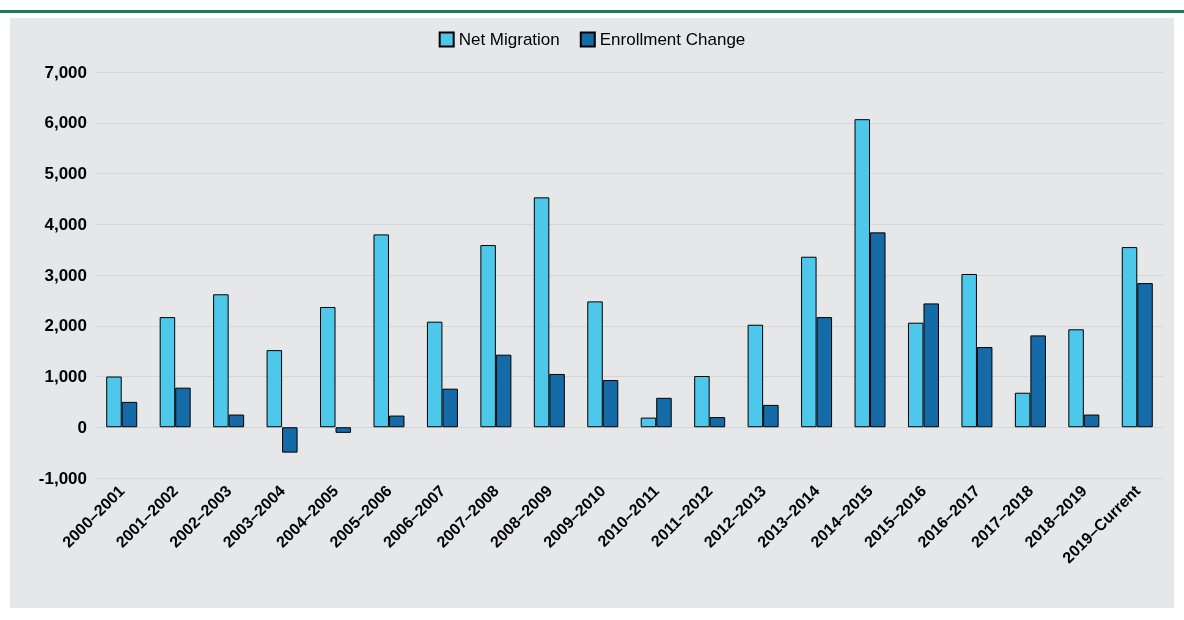 This screenshot has width=1184, height=620. What do you see at coordinates (509, 39) in the screenshot?
I see `legend-label: Net Migration` at bounding box center [509, 39].